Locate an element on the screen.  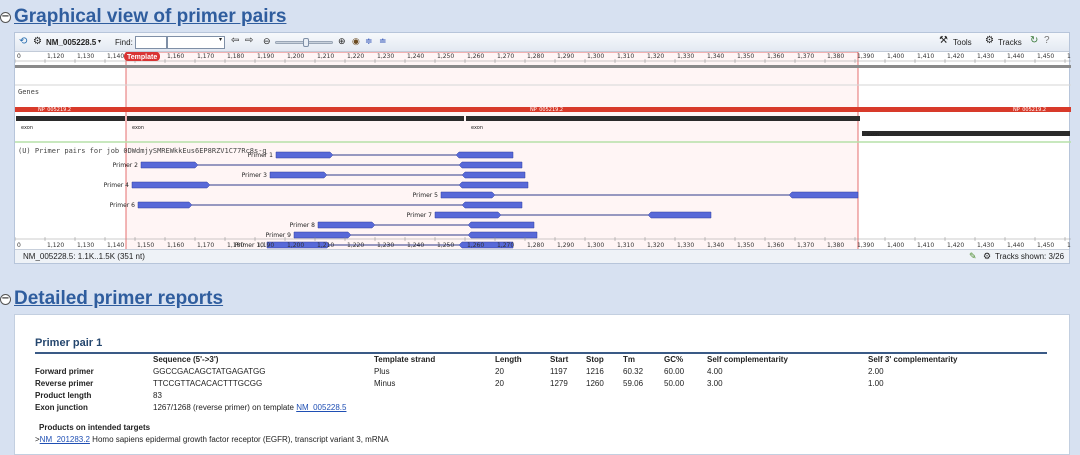
gear-small-icon: ⚙ is located at coordinates (37, 41).